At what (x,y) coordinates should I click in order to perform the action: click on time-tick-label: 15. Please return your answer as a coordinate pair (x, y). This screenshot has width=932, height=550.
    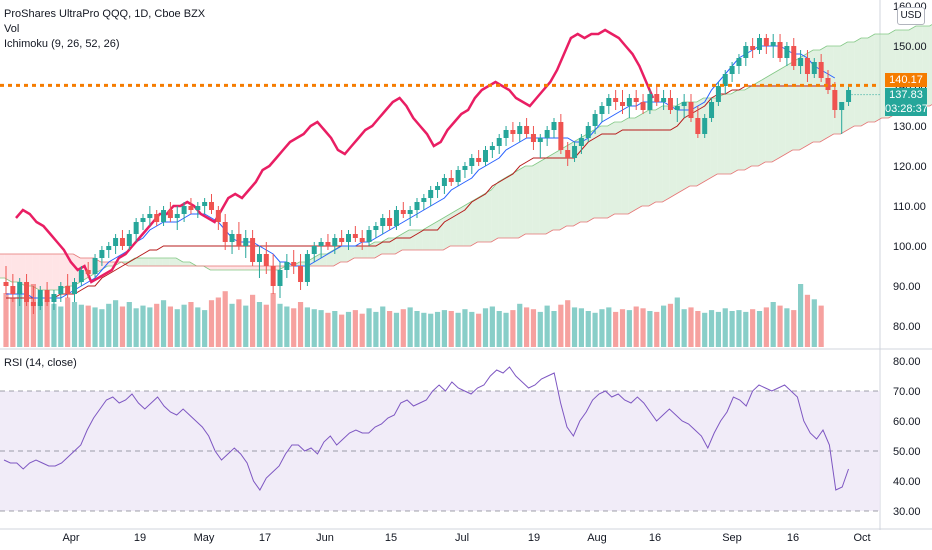
    Looking at the image, I should click on (391, 538).